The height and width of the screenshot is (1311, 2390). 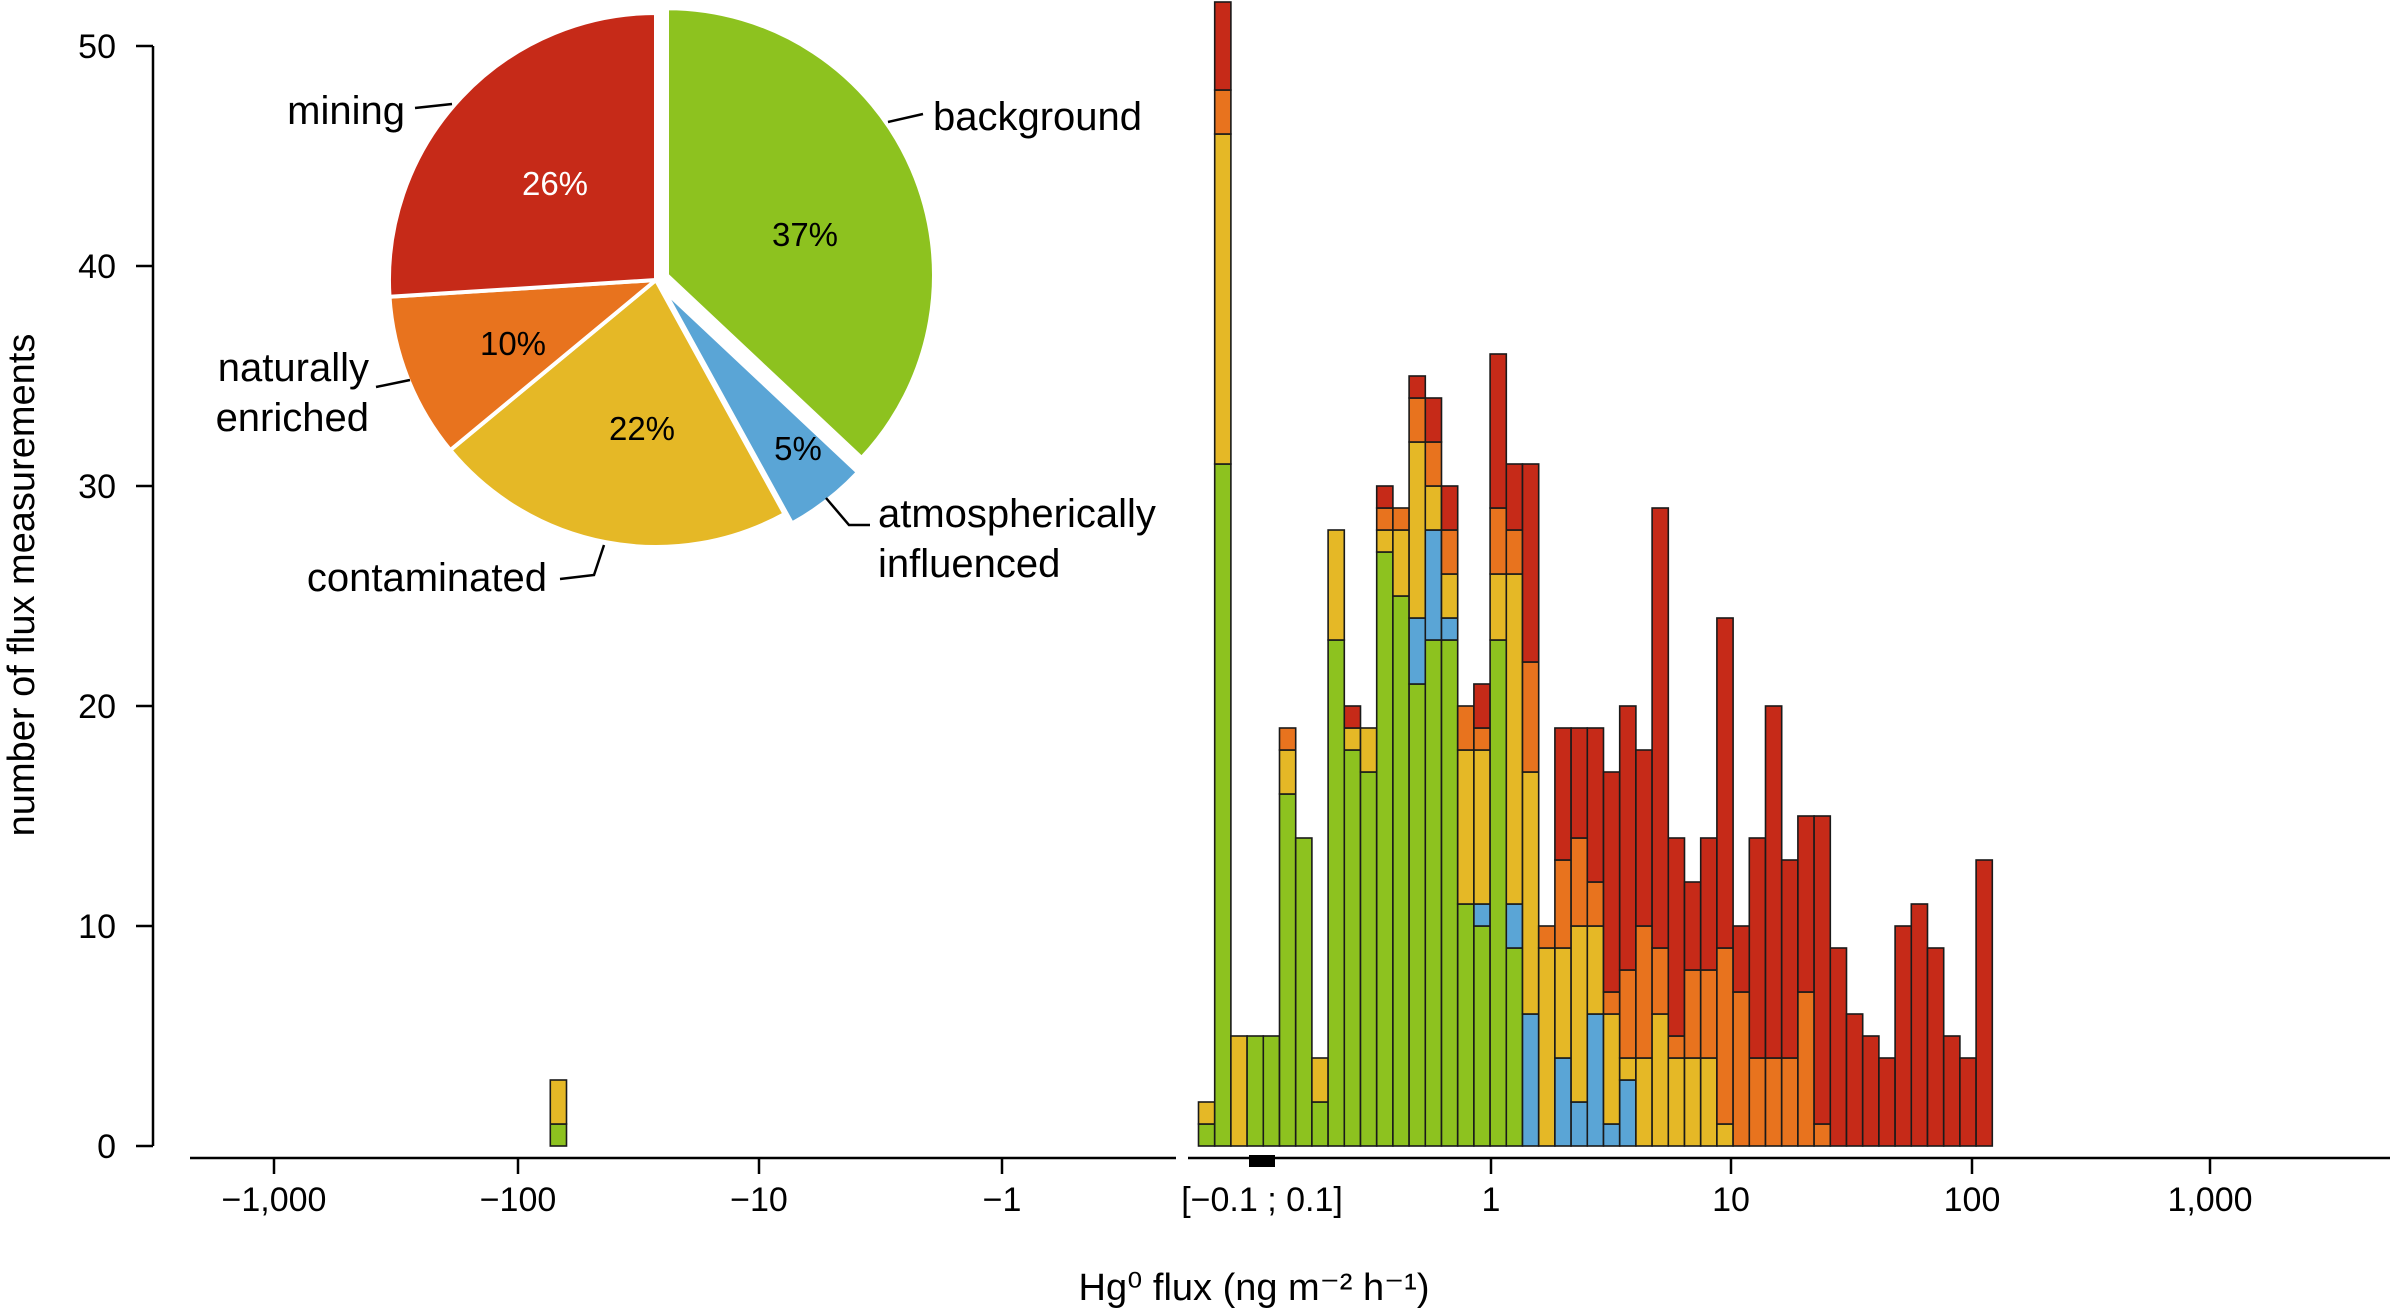 What do you see at coordinates (759, 1200) in the screenshot?
I see `x-tick-label: −10` at bounding box center [759, 1200].